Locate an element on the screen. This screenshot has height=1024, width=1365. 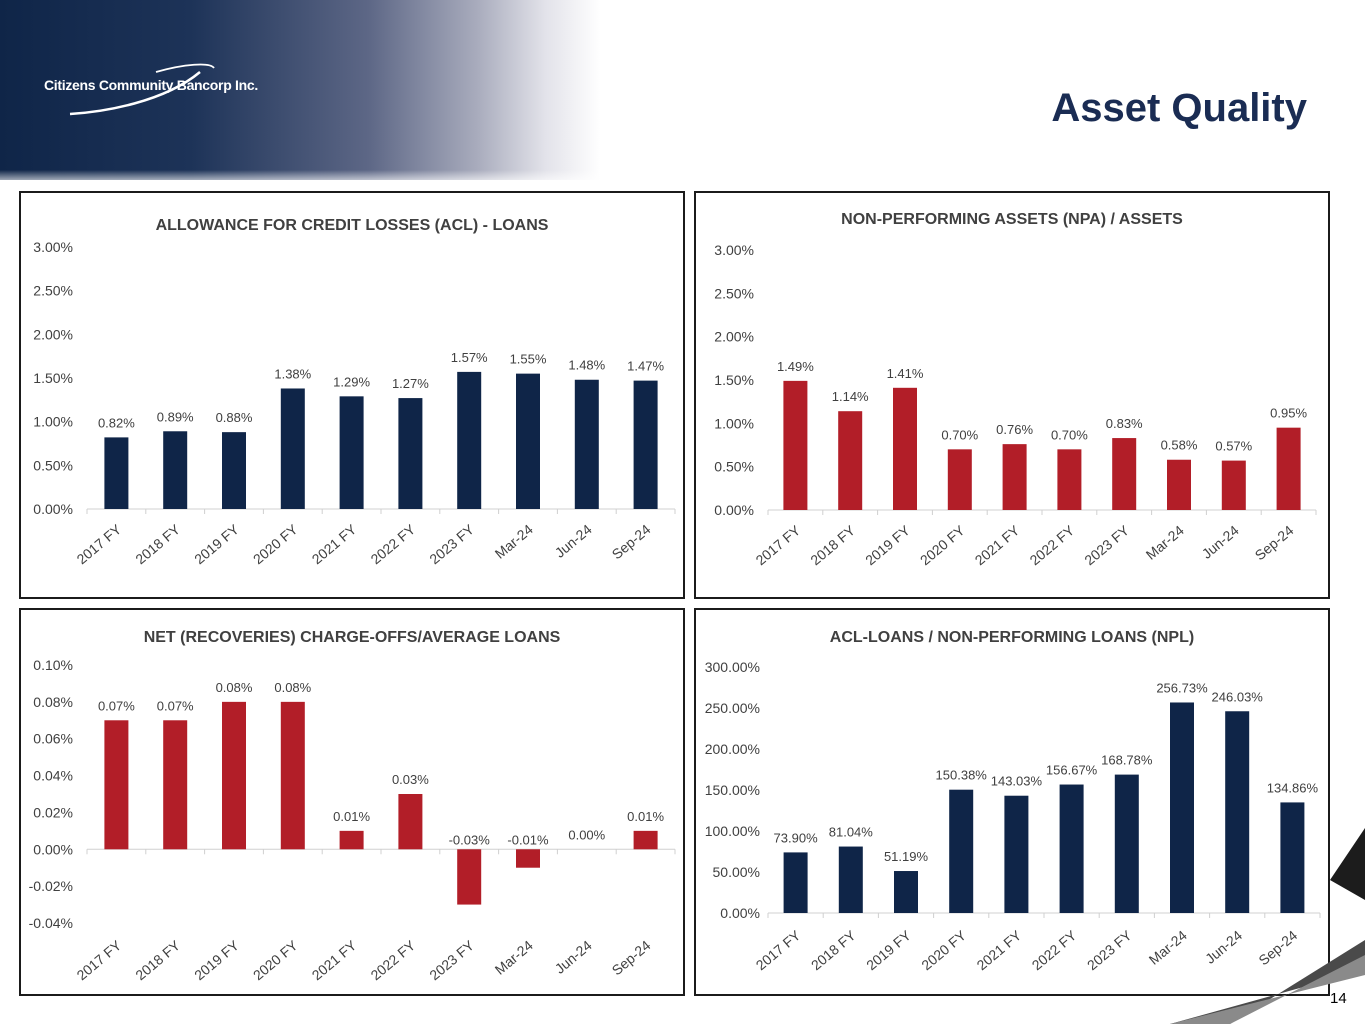
data-label: 0.03% is located at coordinates (410, 779).